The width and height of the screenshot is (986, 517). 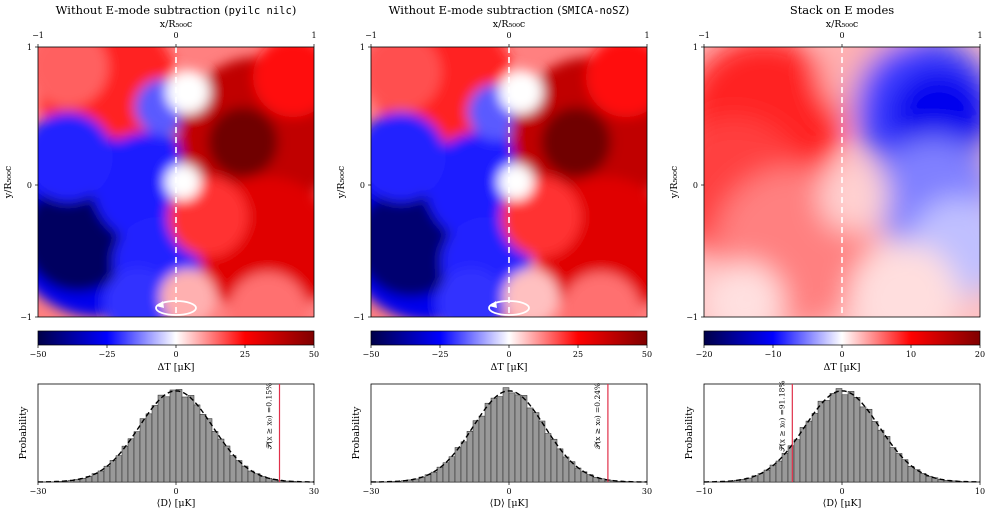 I want to click on map-top-xlabel: x/R₅₀₀c, so click(x=842, y=24).